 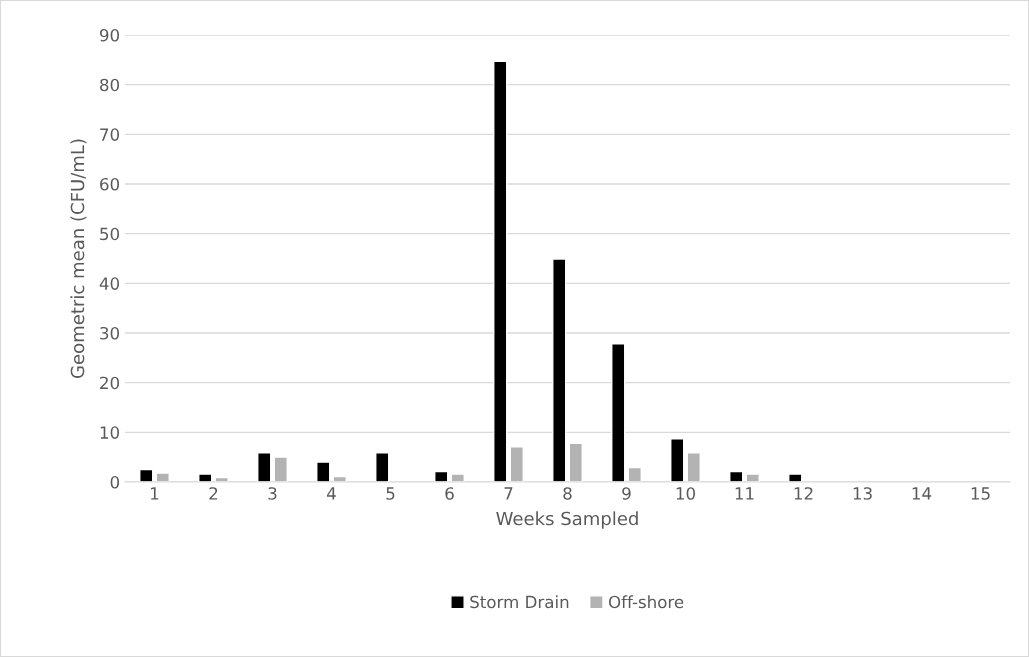 I want to click on y-tick-label: 80, so click(x=110, y=85).